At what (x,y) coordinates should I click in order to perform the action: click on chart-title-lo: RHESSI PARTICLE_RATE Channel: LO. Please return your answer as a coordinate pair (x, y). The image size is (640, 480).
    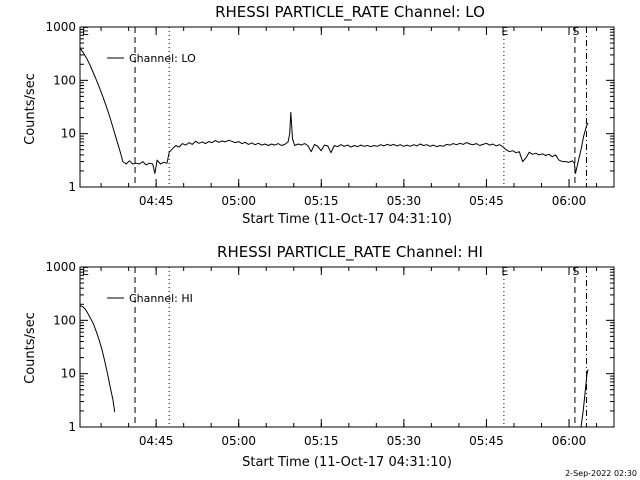
    Looking at the image, I should click on (350, 12).